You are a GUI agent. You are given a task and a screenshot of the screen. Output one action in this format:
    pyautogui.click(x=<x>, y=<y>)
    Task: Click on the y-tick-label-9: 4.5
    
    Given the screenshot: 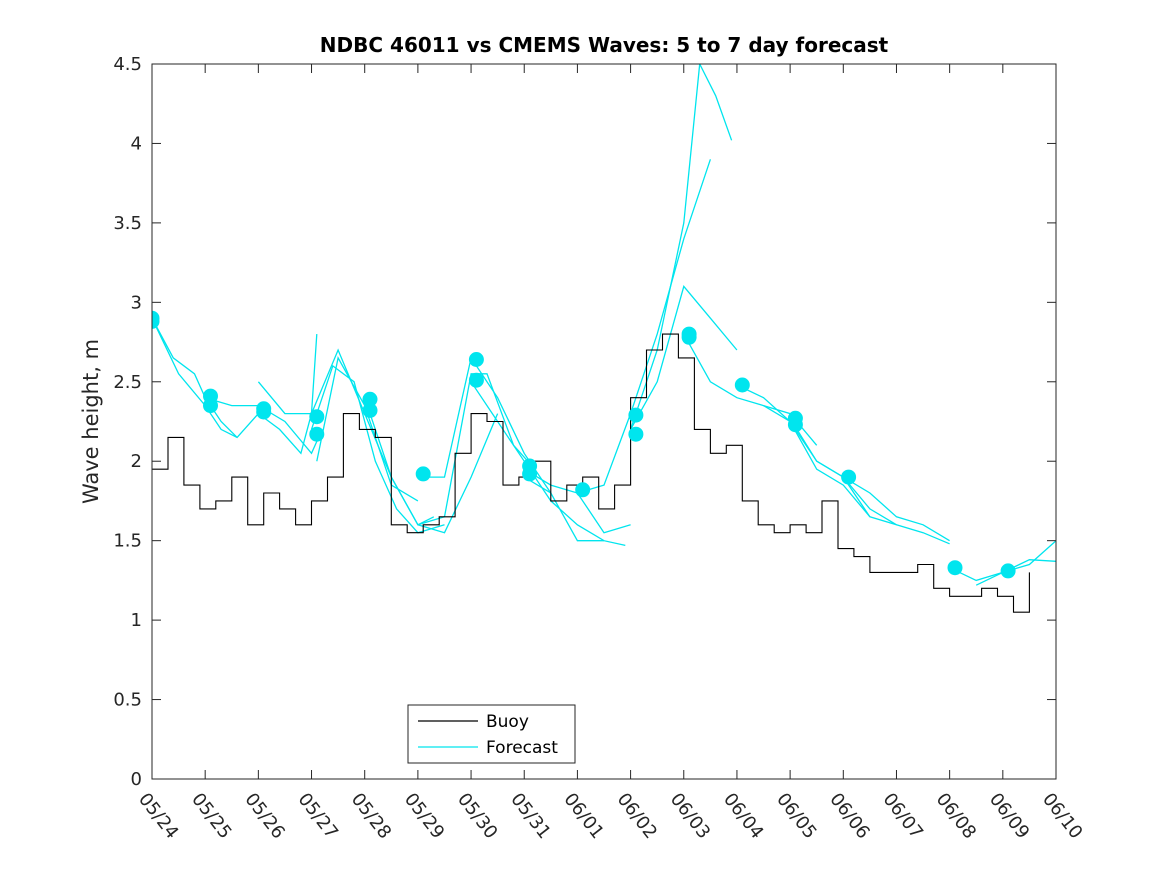 What is the action you would take?
    pyautogui.click(x=127, y=64)
    